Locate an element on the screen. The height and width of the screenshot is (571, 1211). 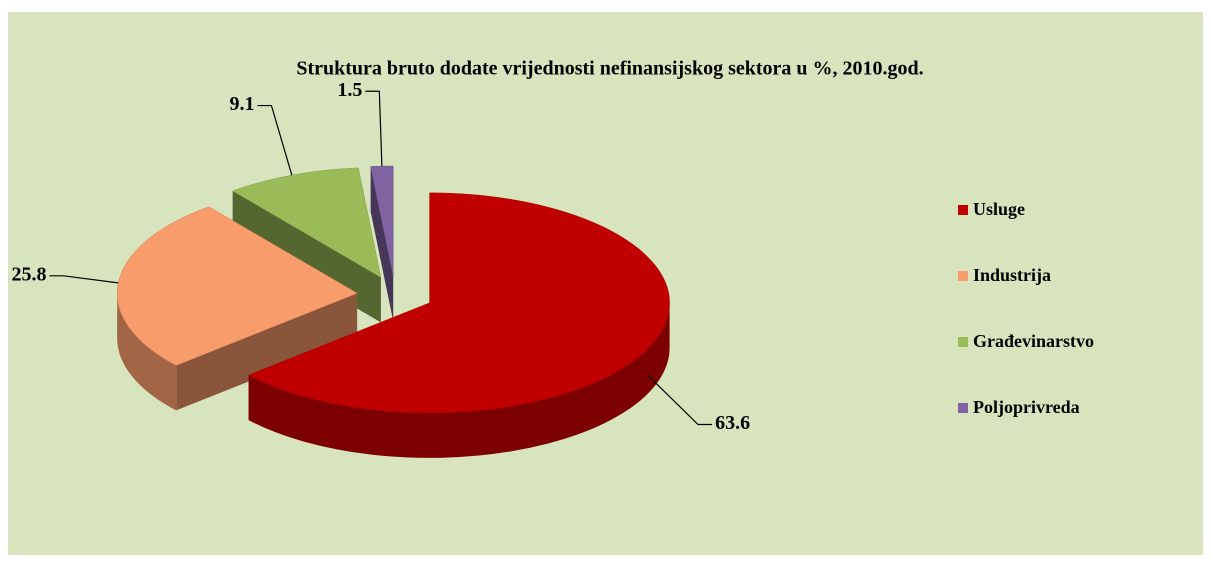
data-label: 63.6 is located at coordinates (732, 423).